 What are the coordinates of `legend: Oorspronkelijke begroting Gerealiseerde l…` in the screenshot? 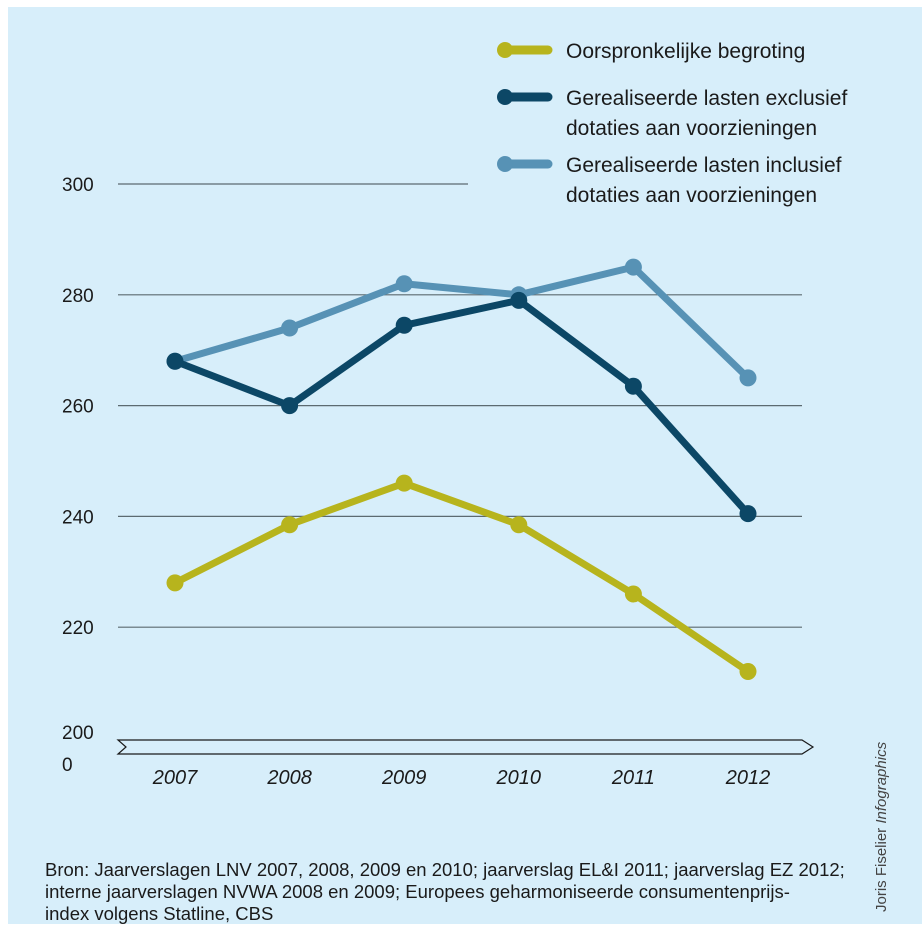 It's located at (672, 123).